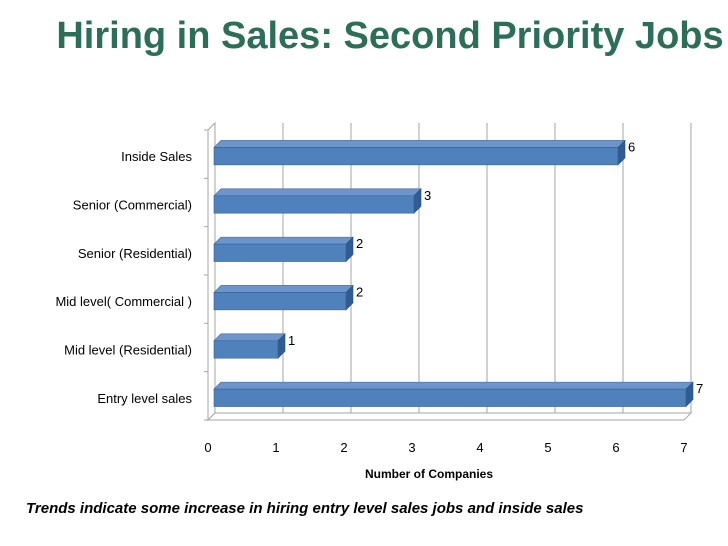  Describe the element at coordinates (683, 447) in the screenshot. I see `x-tick-label: 7` at that location.